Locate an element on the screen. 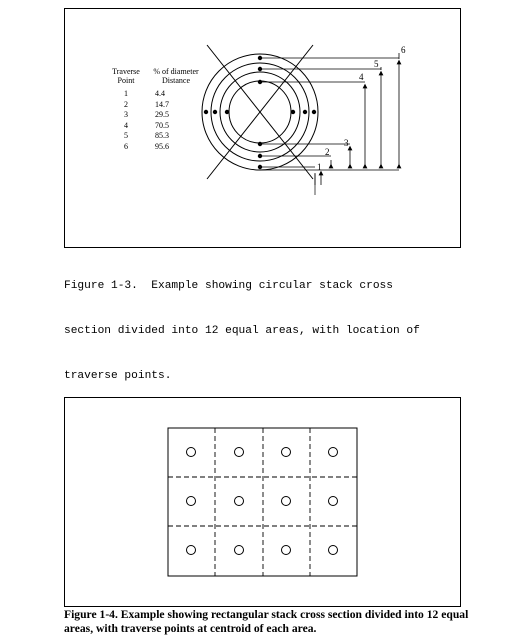 The image size is (520, 640). rectangular-stack-outline is located at coordinates (262, 502).